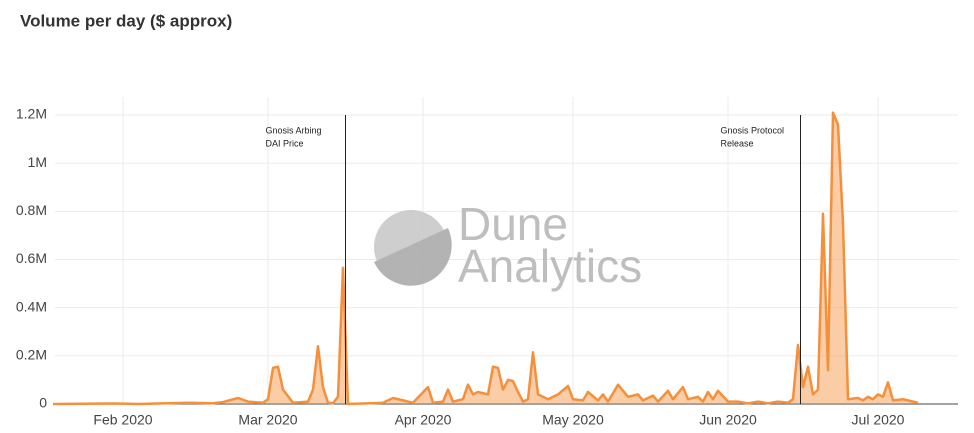 The height and width of the screenshot is (433, 974). I want to click on y-tick-label: 0, so click(43, 403).